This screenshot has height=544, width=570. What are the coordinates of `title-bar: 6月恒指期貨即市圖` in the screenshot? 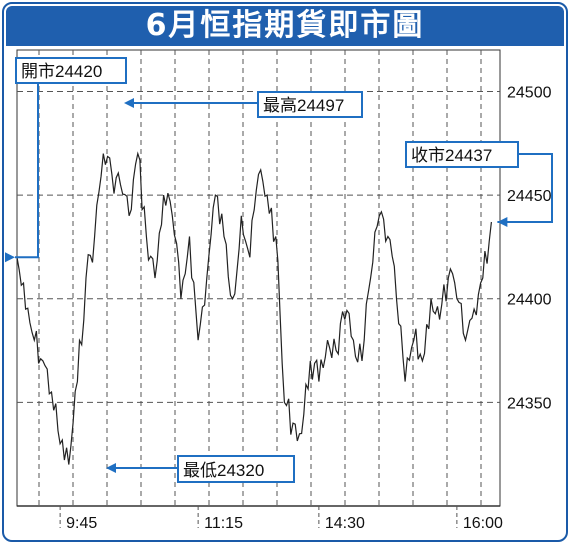 It's located at (285, 26).